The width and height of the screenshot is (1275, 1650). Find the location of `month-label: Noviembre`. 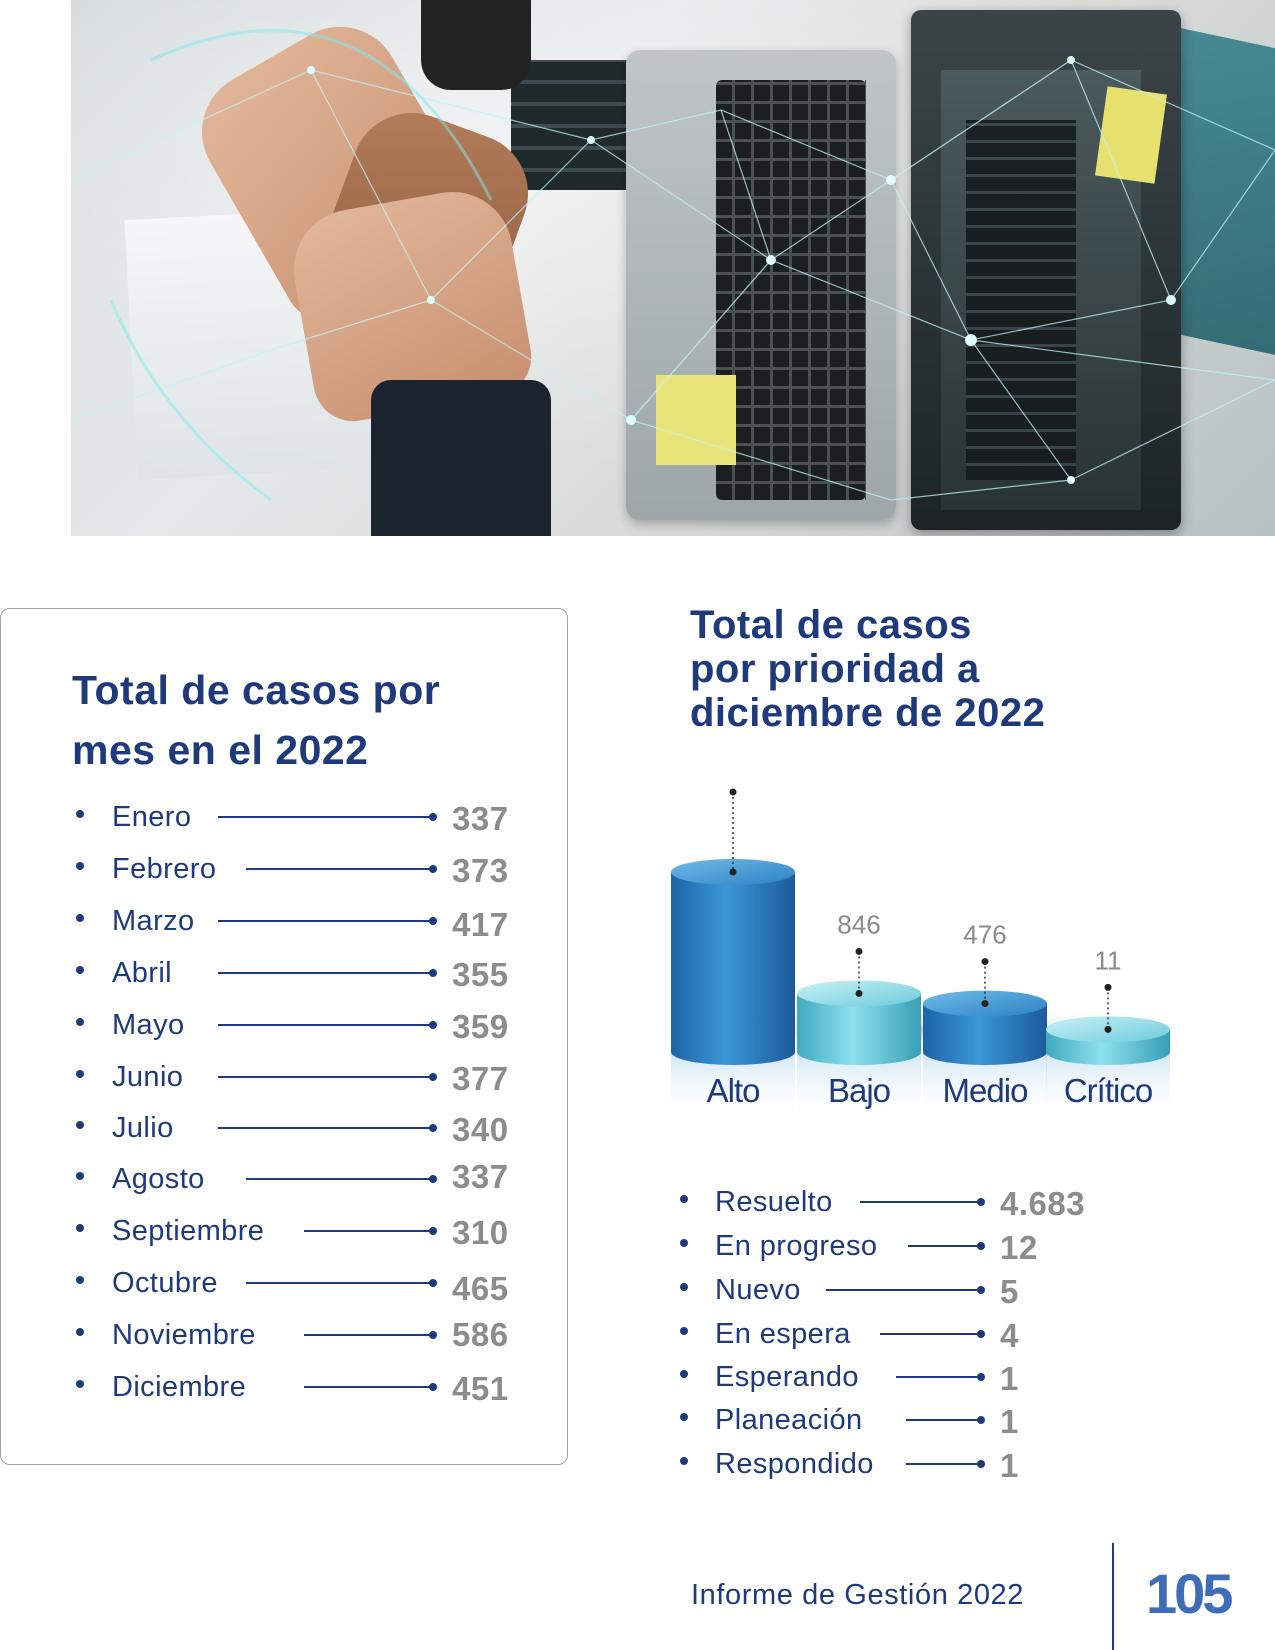

month-label: Noviembre is located at coordinates (184, 1335).